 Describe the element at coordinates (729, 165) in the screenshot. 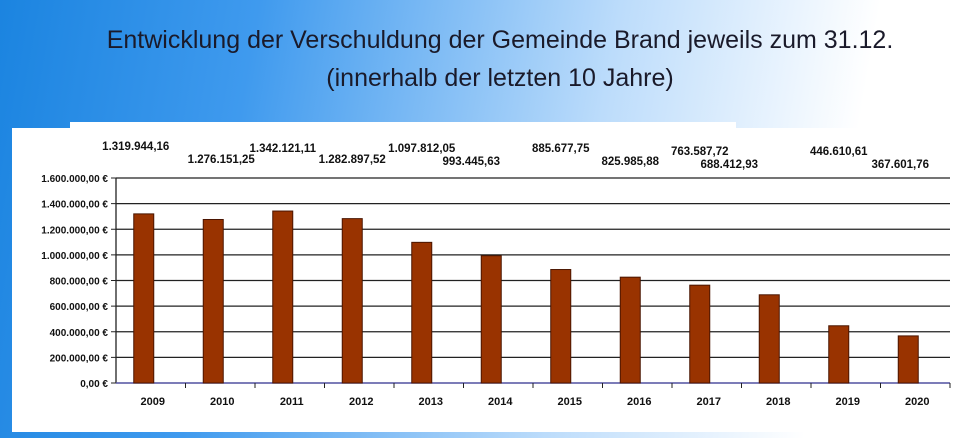

I see `data-label: 688.412,93` at that location.